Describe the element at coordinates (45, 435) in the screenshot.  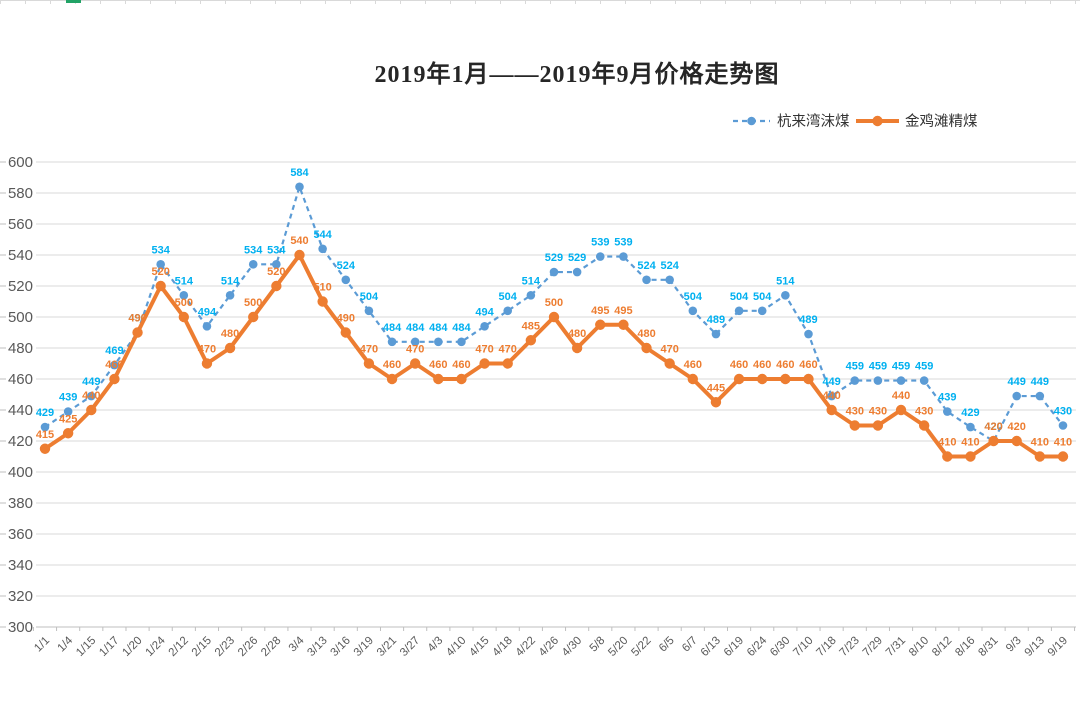
I see `data-label: 415` at that location.